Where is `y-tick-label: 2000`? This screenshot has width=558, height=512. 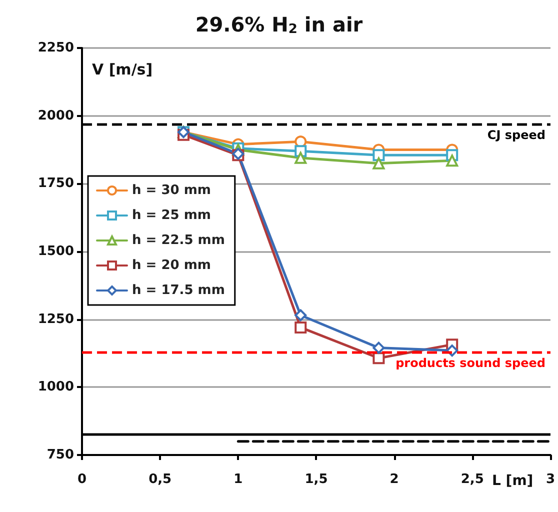 y-tick-label: 2000 is located at coordinates (56, 116).